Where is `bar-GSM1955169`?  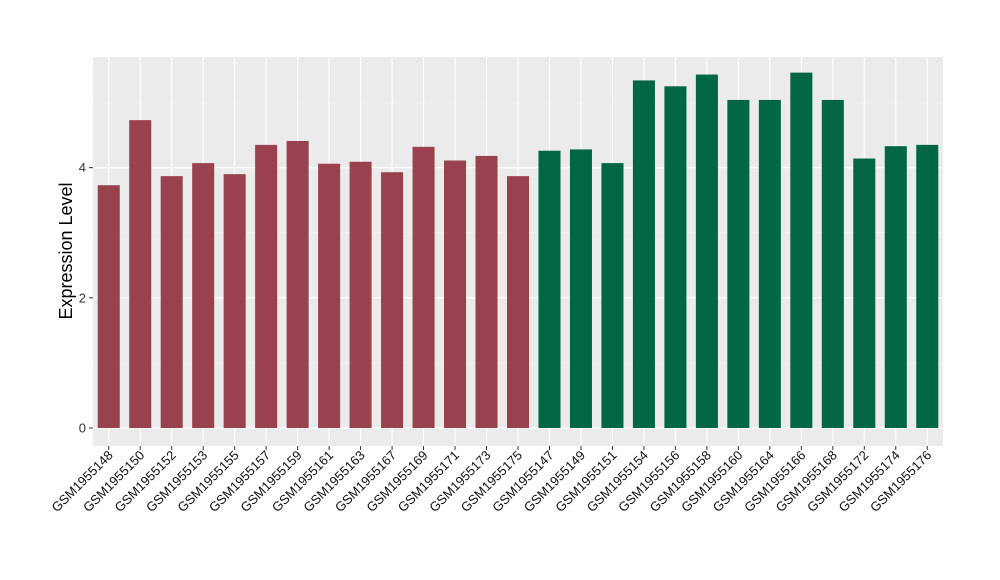
bar-GSM1955169 is located at coordinates (423, 287).